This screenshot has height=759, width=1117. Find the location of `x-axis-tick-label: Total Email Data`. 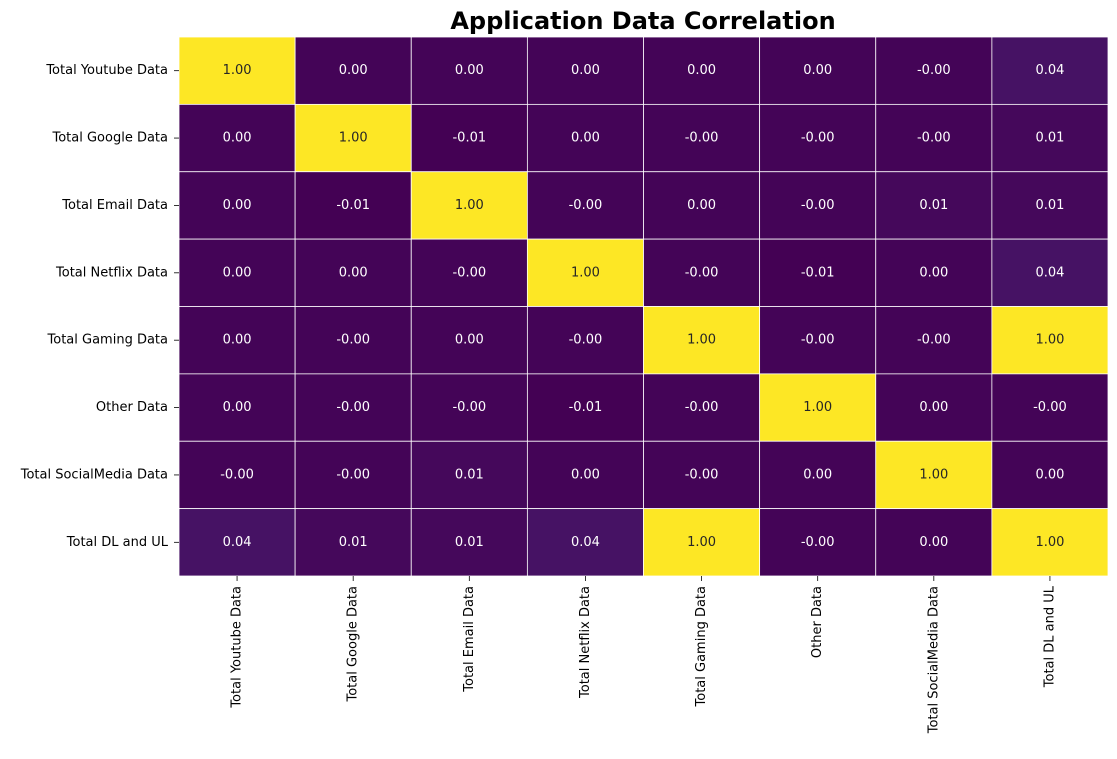

x-axis-tick-label: Total Email Data is located at coordinates (469, 639).